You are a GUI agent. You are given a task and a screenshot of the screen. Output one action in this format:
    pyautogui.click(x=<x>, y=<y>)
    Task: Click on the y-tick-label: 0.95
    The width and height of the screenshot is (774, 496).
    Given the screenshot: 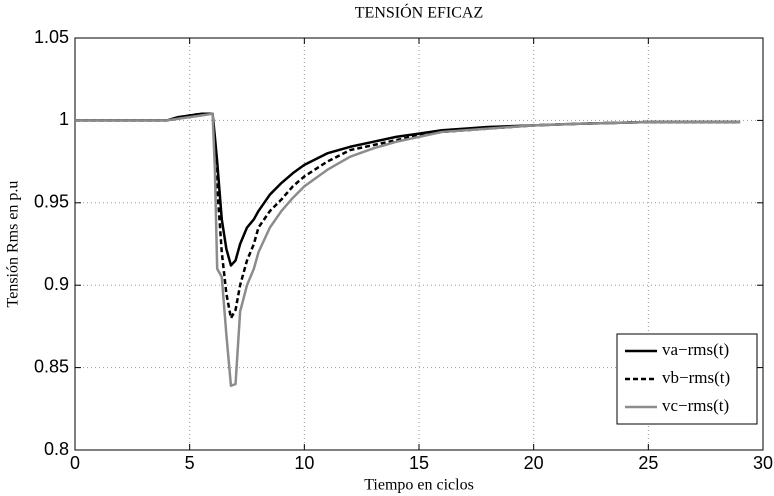 What is the action you would take?
    pyautogui.click(x=51, y=202)
    